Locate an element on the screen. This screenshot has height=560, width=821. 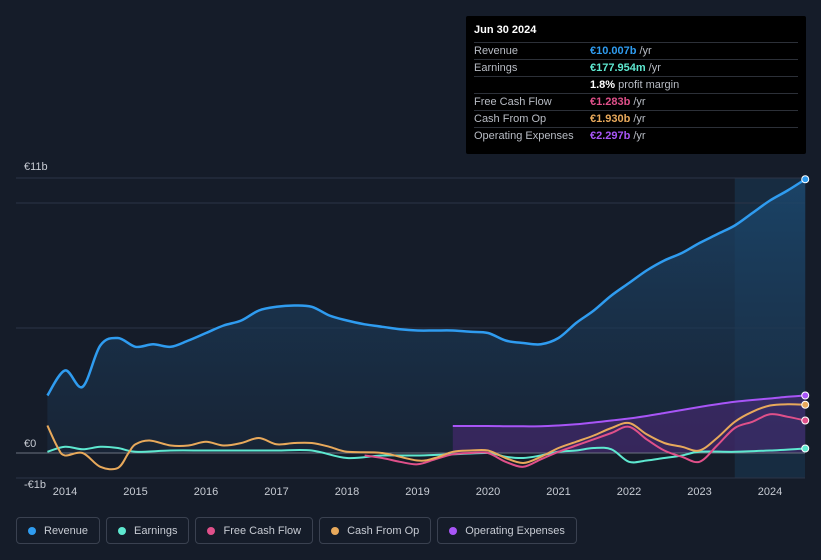
tooltip-label: Cash From Op is located at coordinates (510, 119).